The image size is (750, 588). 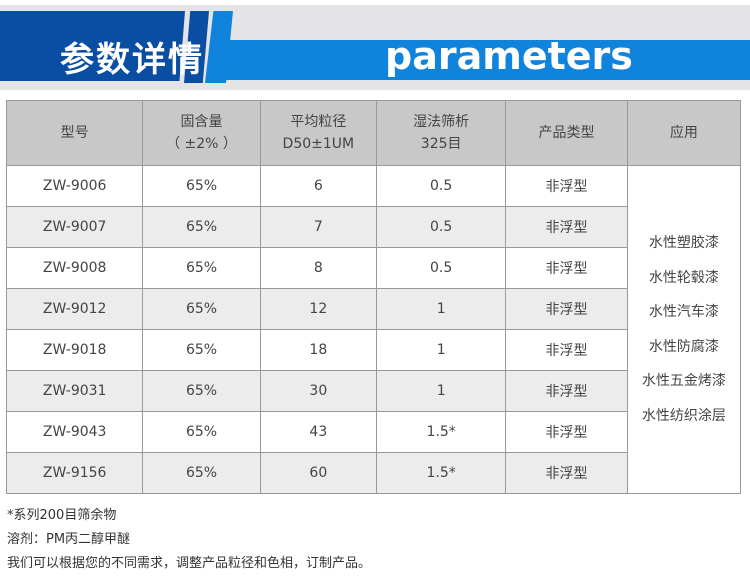 What do you see at coordinates (318, 186) in the screenshot?
I see `table-cell: 6` at bounding box center [318, 186].